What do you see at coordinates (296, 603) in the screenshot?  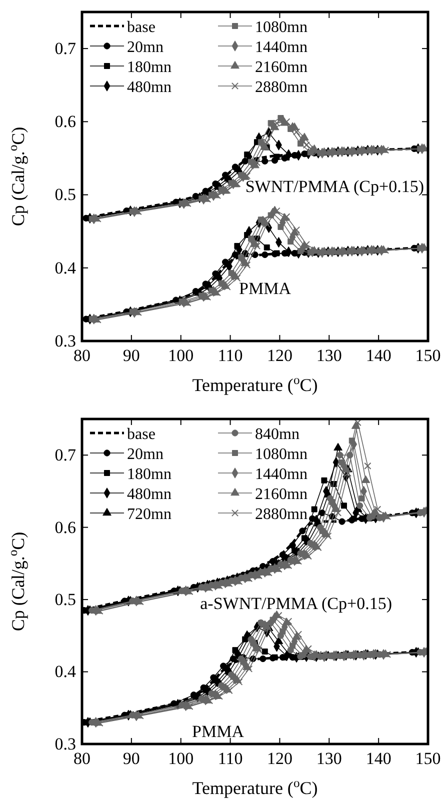 I see `annotation: a-SWNT/PMMA (Cp+0.15)` at bounding box center [296, 603].